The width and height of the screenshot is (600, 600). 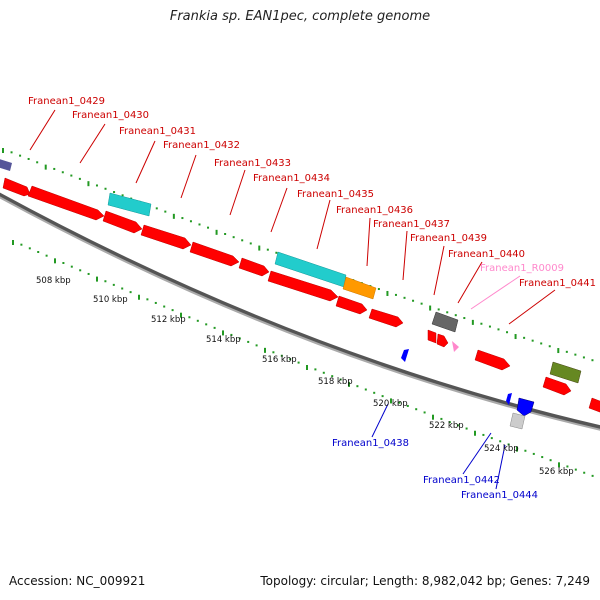 What do you see at coordinates (499, 495) in the screenshot?
I see `gene-label-0444: Franean1_0444` at bounding box center [499, 495].